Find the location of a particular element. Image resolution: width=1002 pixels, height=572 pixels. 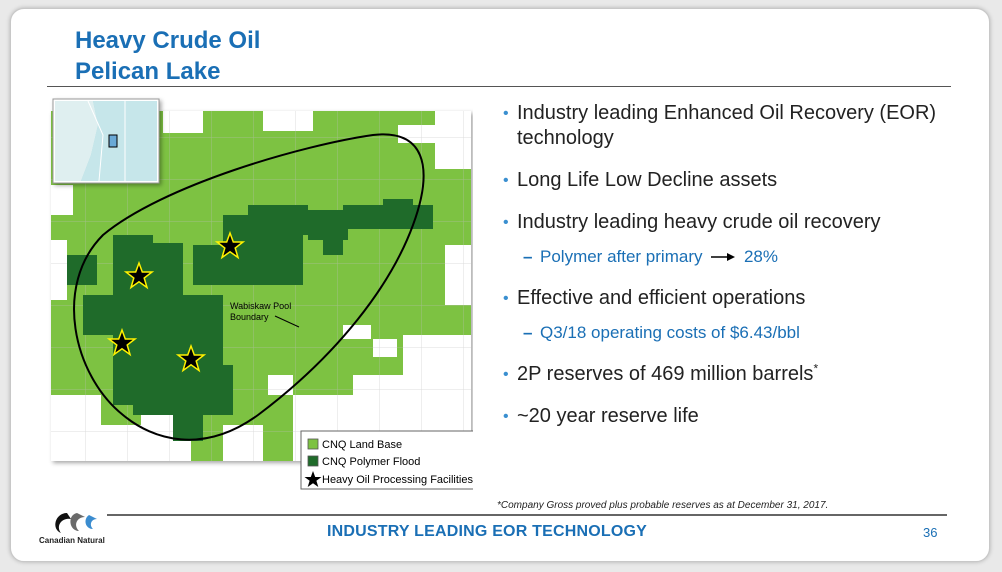

land-base-swatch is located at coordinates (313, 444).